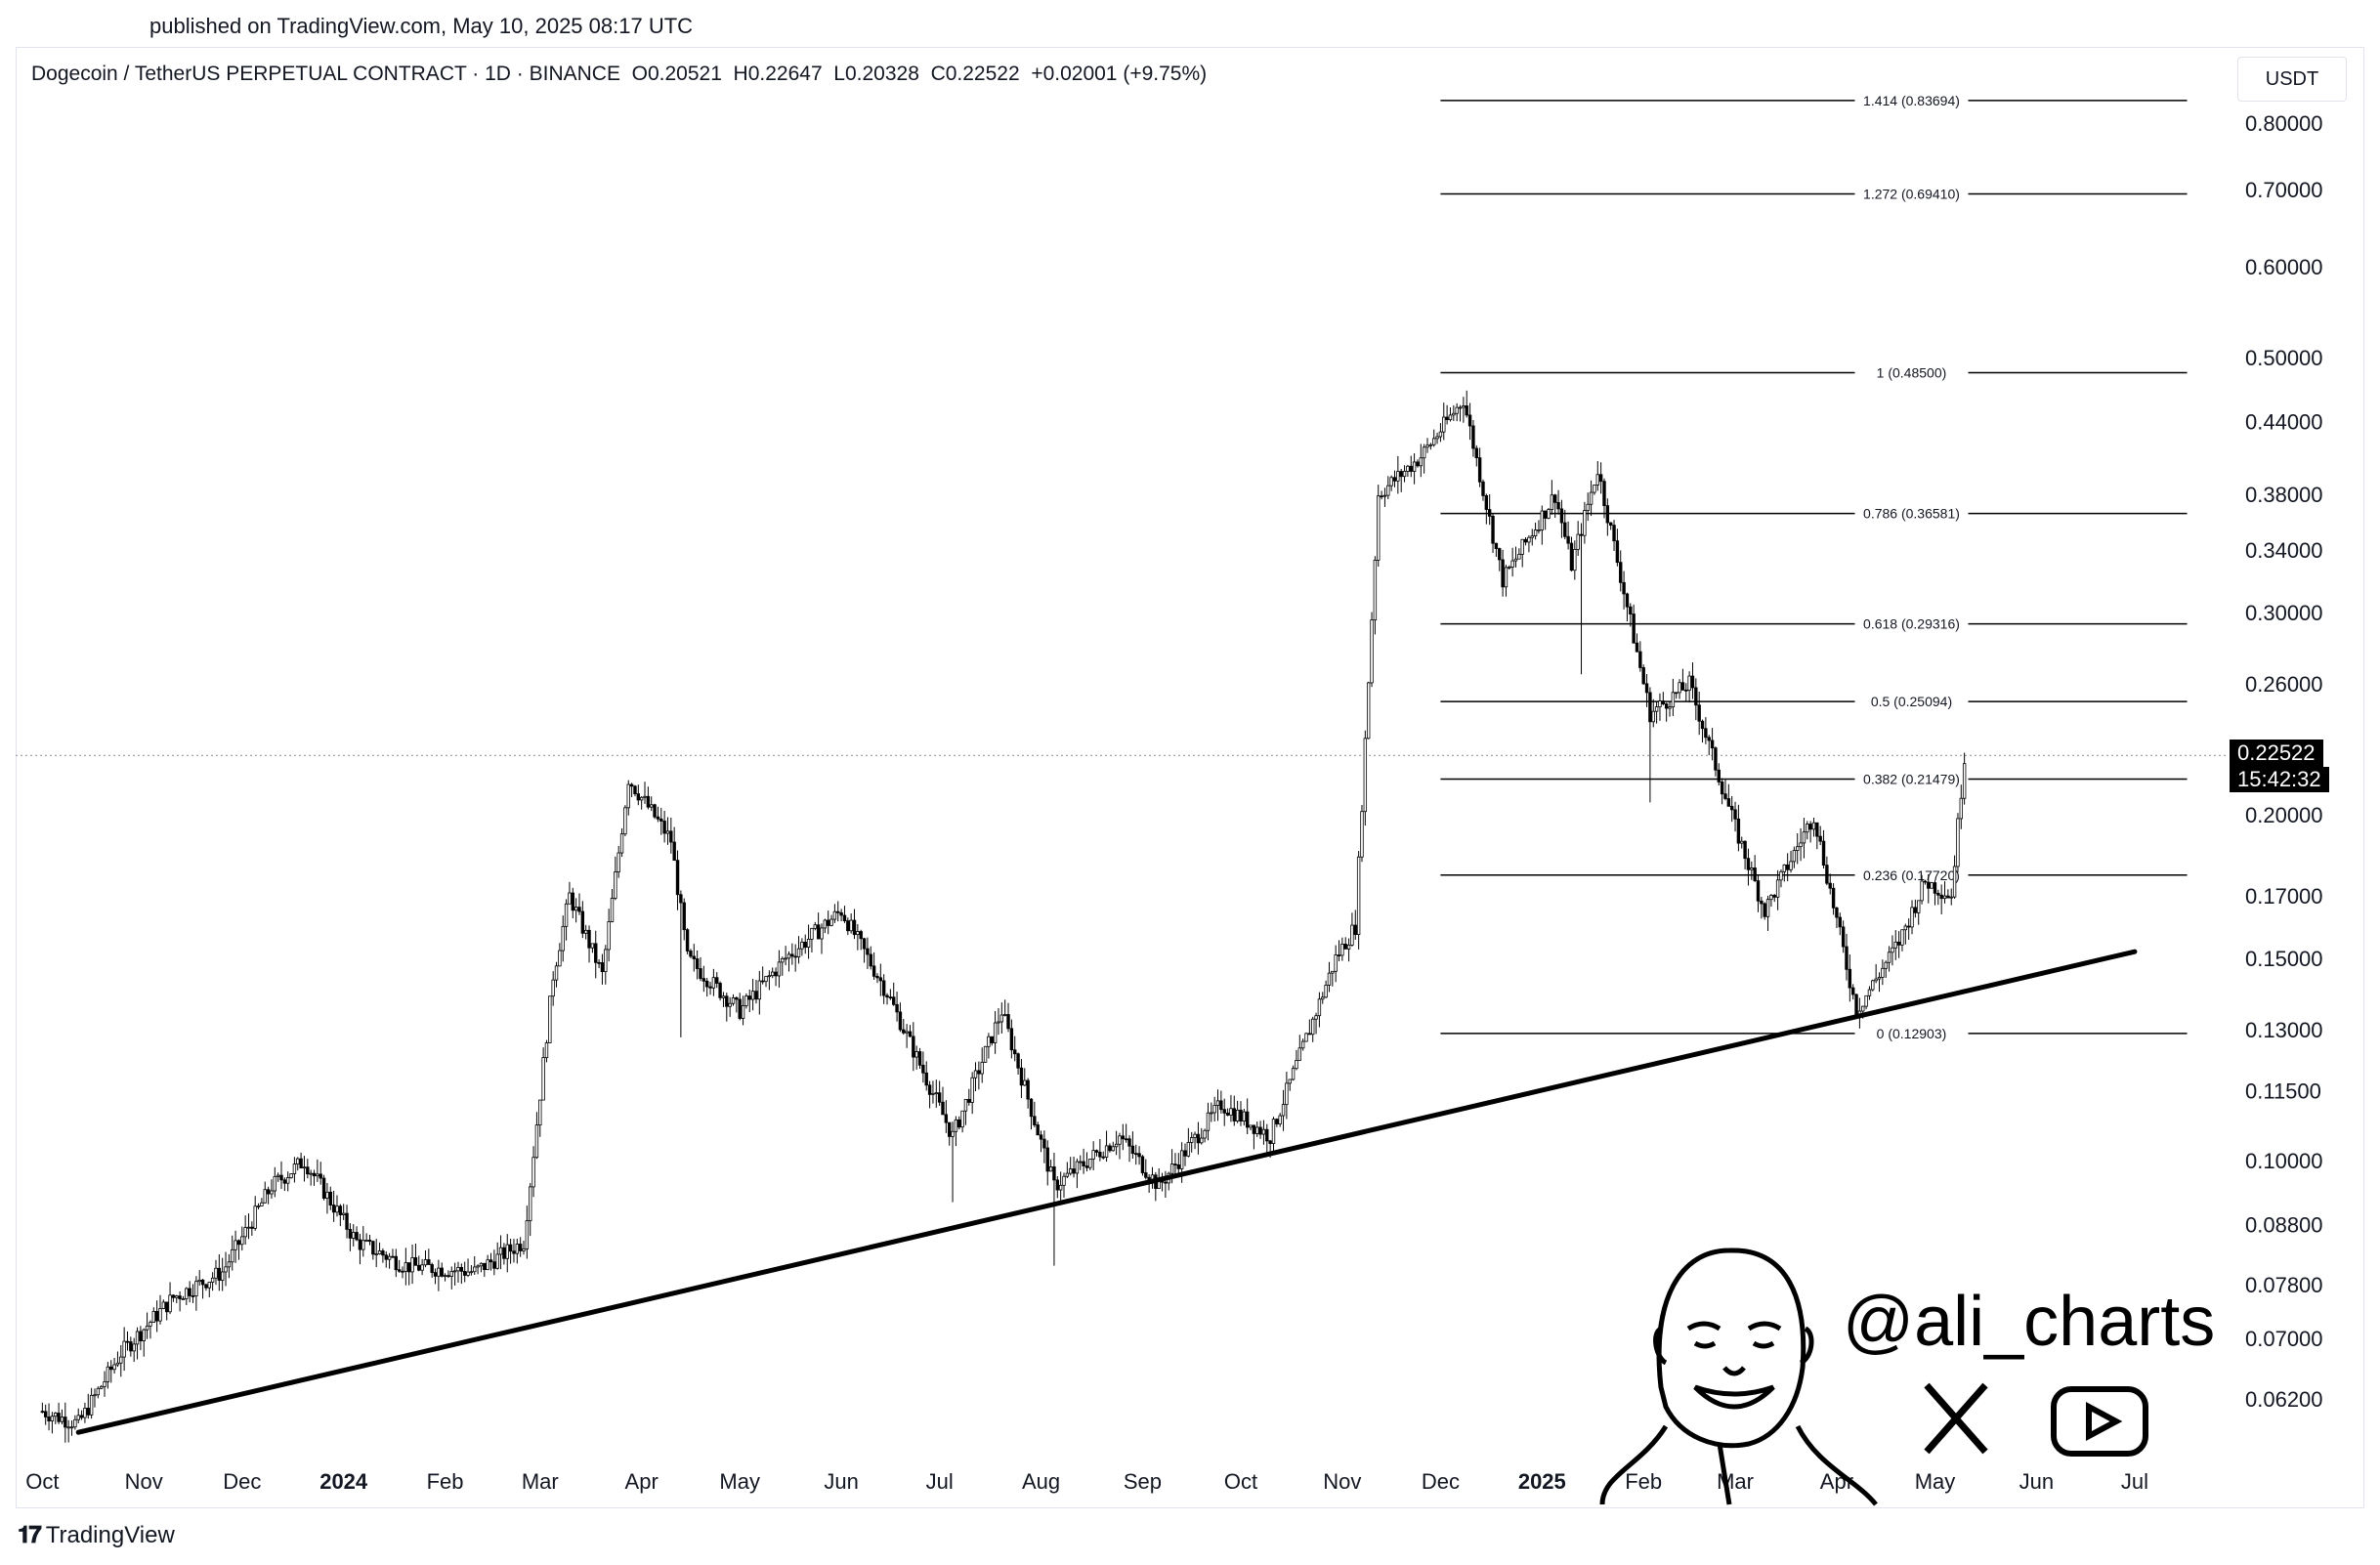 The height and width of the screenshot is (1565, 2380). What do you see at coordinates (2292, 79) in the screenshot?
I see `currency-button: USDT` at bounding box center [2292, 79].